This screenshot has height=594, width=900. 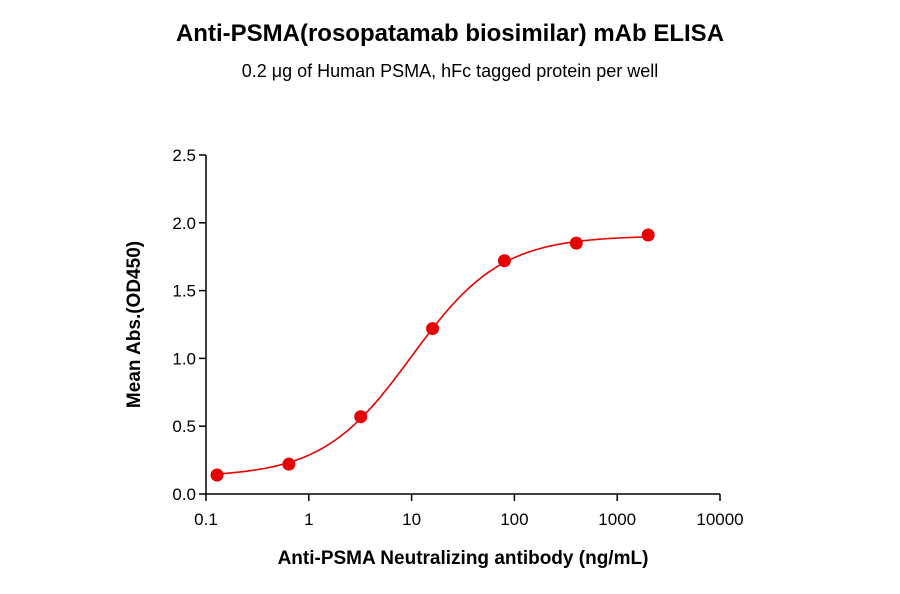 What do you see at coordinates (184, 223) in the screenshot?
I see `y-tick-label: 2.0` at bounding box center [184, 223].